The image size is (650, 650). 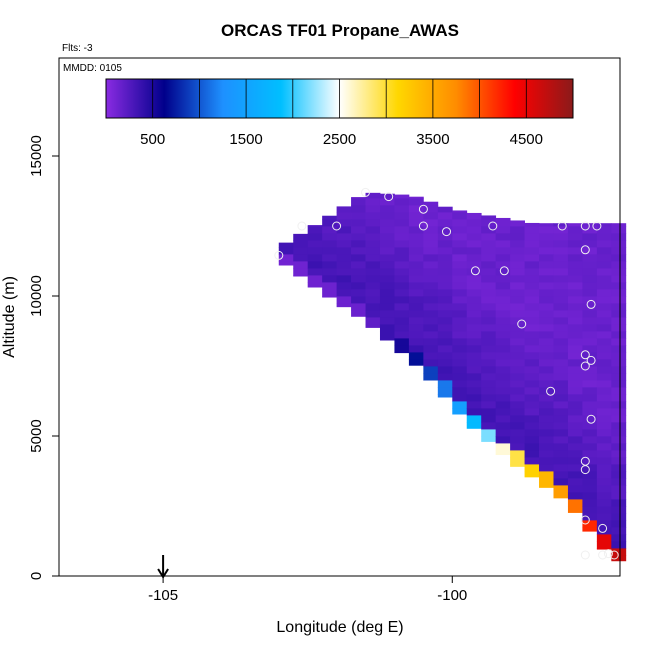 What do you see at coordinates (340, 30) in the screenshot?
I see `chart-title: ORCAS TF01 Propane_AWAS` at bounding box center [340, 30].